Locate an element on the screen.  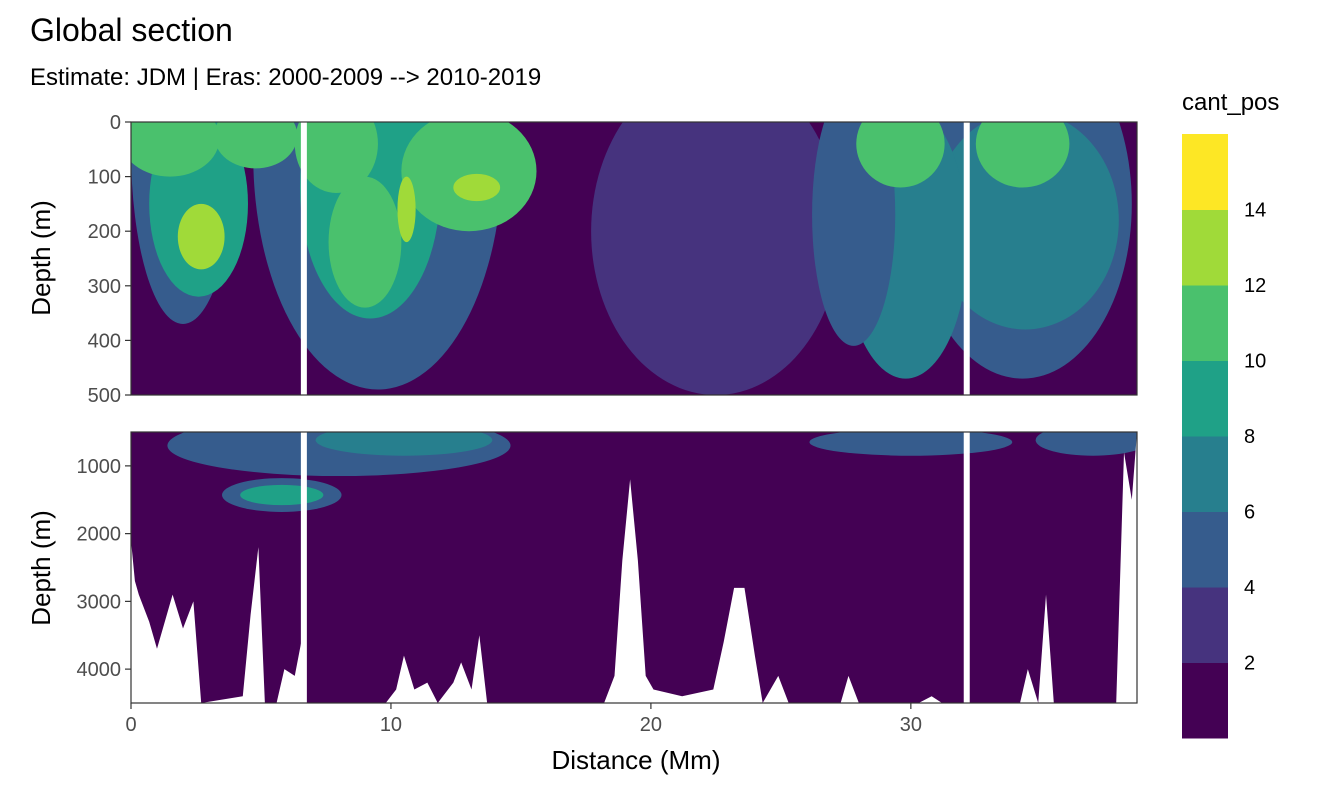
x-tick-label: 10 is located at coordinates (391, 725).